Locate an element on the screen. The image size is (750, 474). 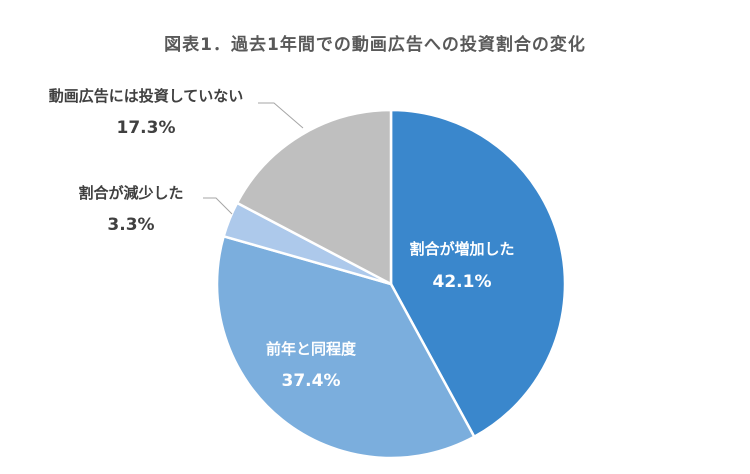
slice-label-same: 前年と同程度 is located at coordinates (311, 349).